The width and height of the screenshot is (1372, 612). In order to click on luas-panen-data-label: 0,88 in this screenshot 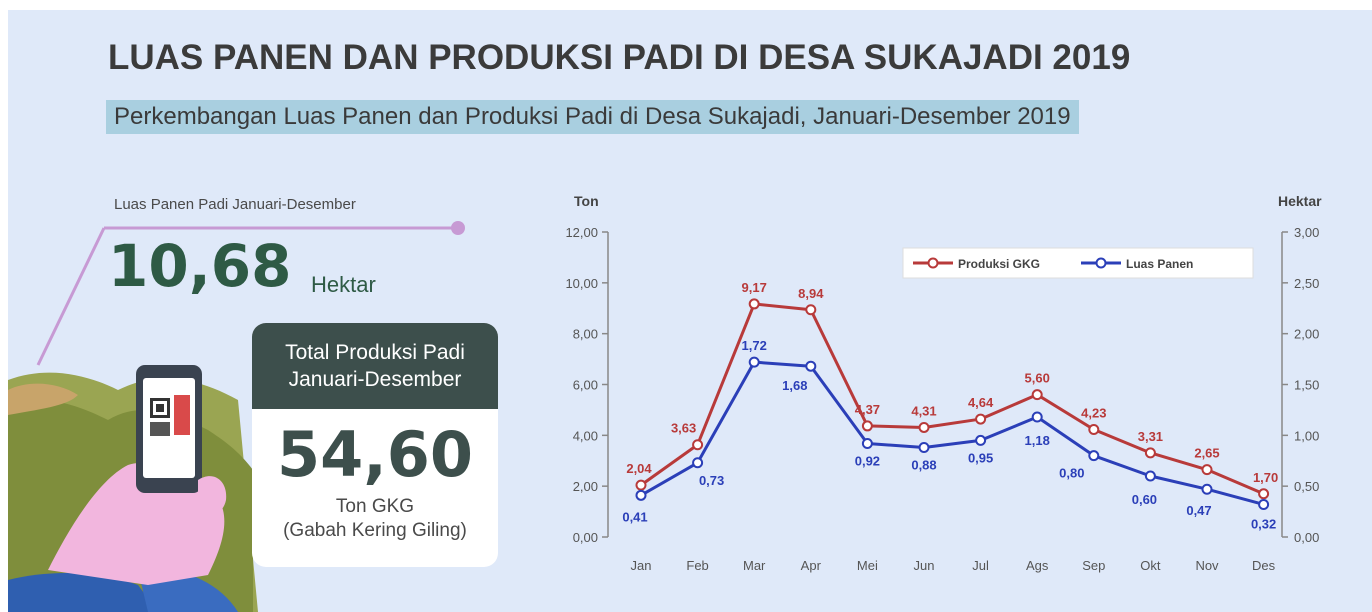, I will do `click(923, 465)`.